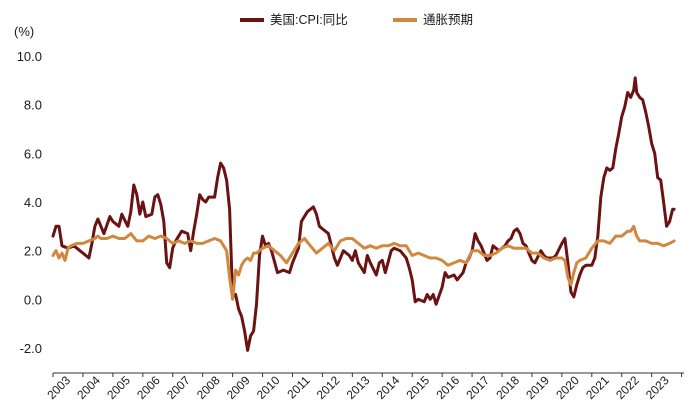 The width and height of the screenshot is (700, 411). Describe the element at coordinates (33, 105) in the screenshot. I see `y-tick-label: 8.0` at that location.